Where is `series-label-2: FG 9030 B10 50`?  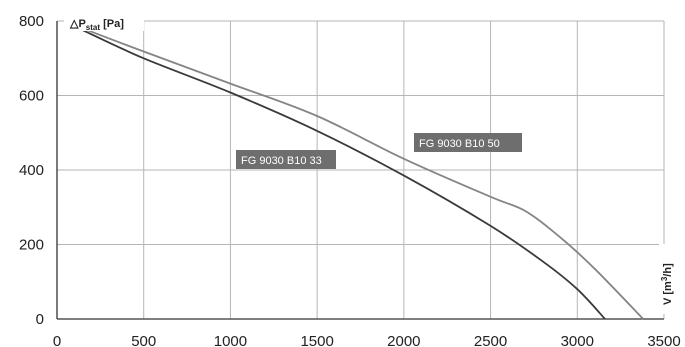
series-label-2: FG 9030 B10 50 is located at coordinates (468, 142).